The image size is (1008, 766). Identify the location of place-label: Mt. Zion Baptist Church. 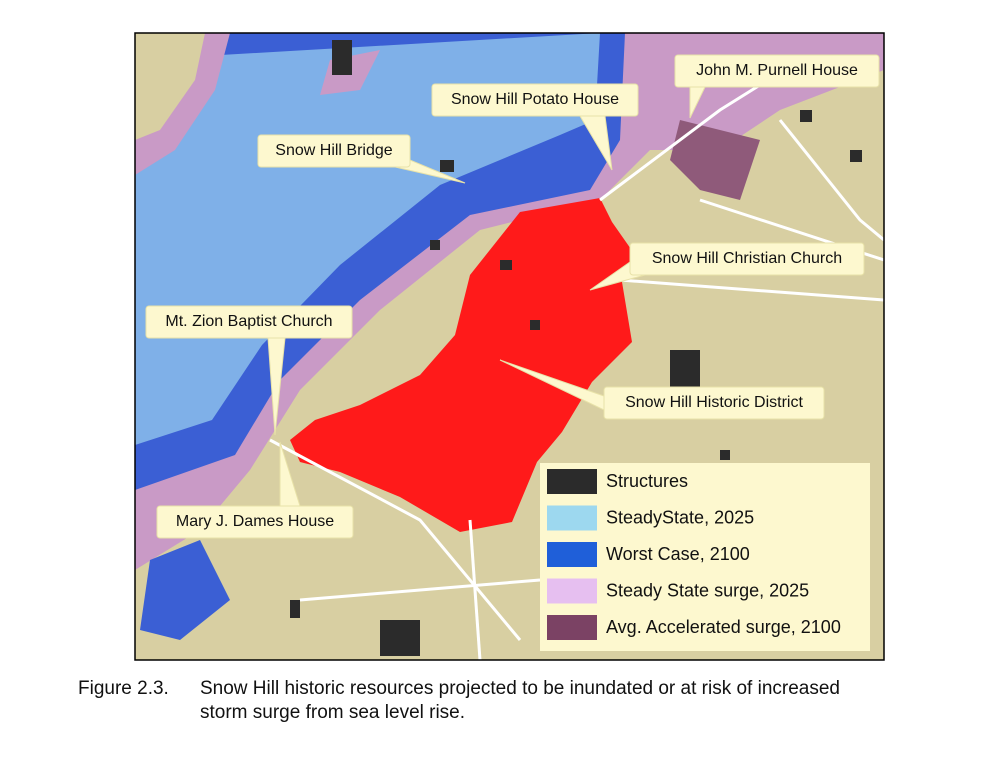
(248, 321).